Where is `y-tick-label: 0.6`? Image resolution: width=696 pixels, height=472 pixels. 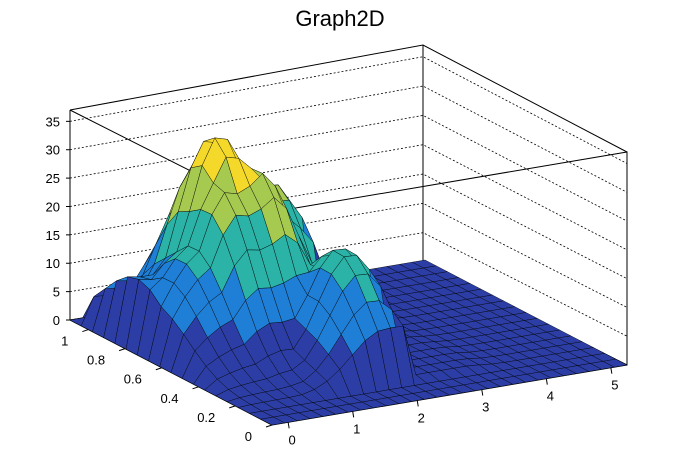
y-tick-label: 0.6 is located at coordinates (133, 379).